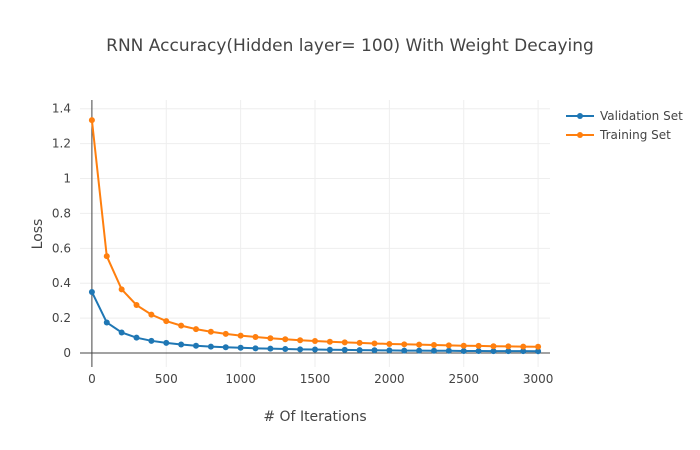  What do you see at coordinates (166, 379) in the screenshot?
I see `x-tick-label: 500` at bounding box center [166, 379].